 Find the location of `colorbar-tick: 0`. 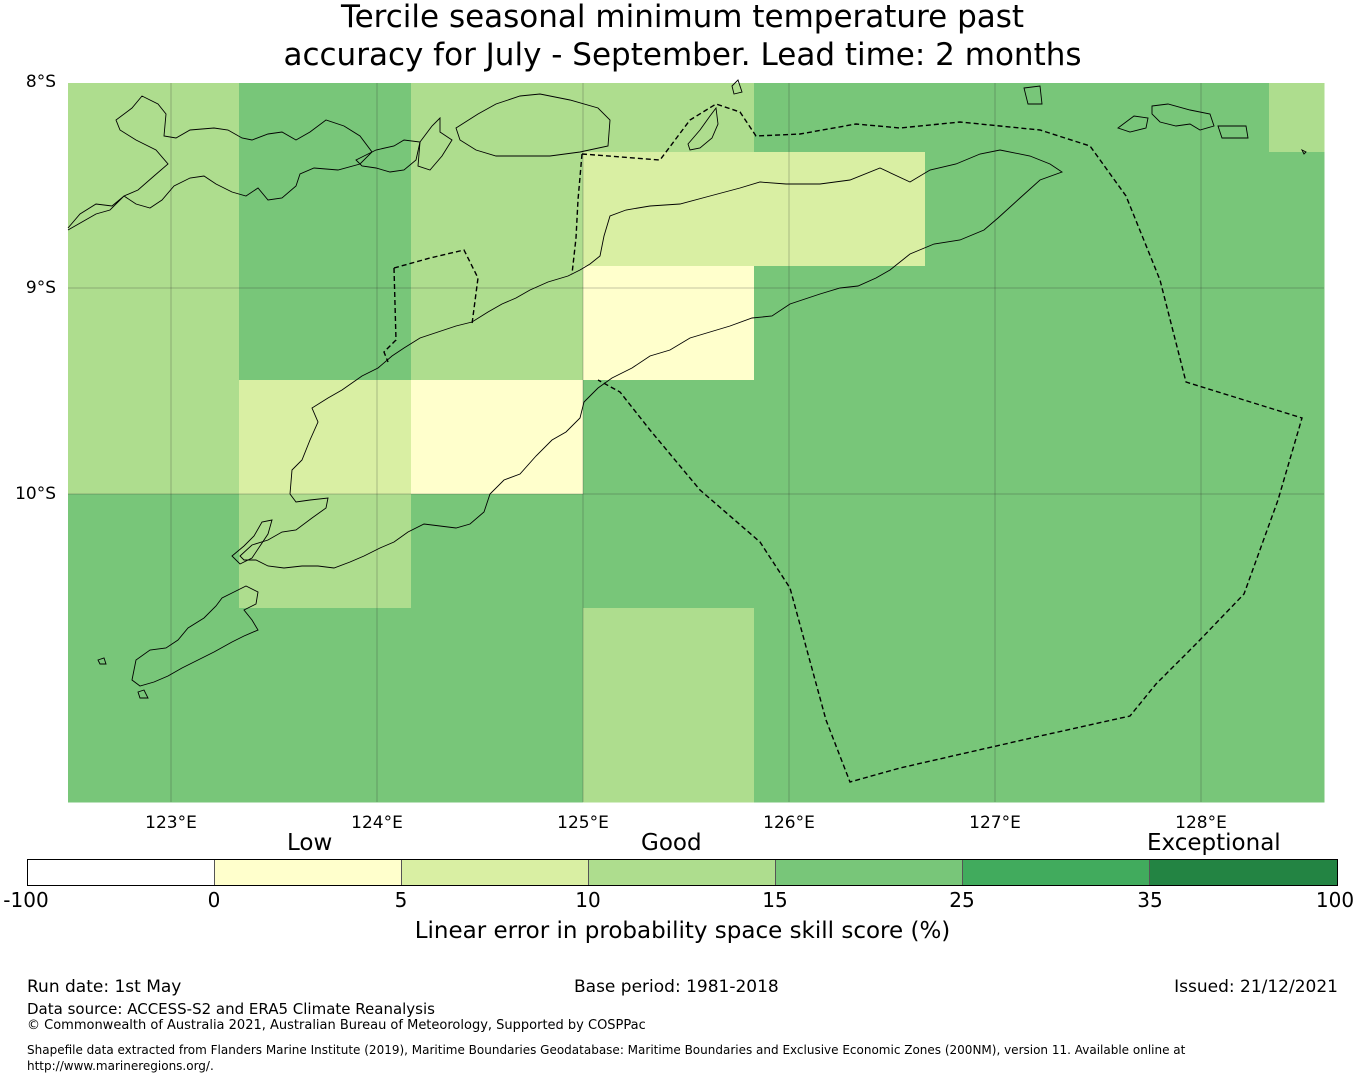

colorbar-tick: 0 is located at coordinates (214, 900).